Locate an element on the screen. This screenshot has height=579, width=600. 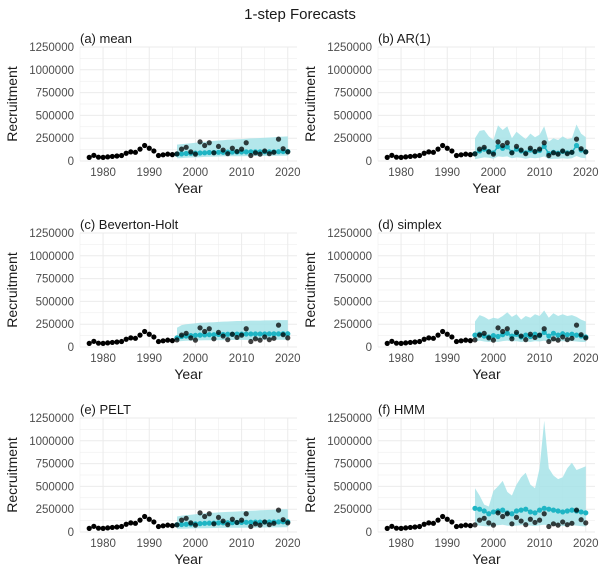
y-tick-label: 0 is located at coordinates (369, 162).